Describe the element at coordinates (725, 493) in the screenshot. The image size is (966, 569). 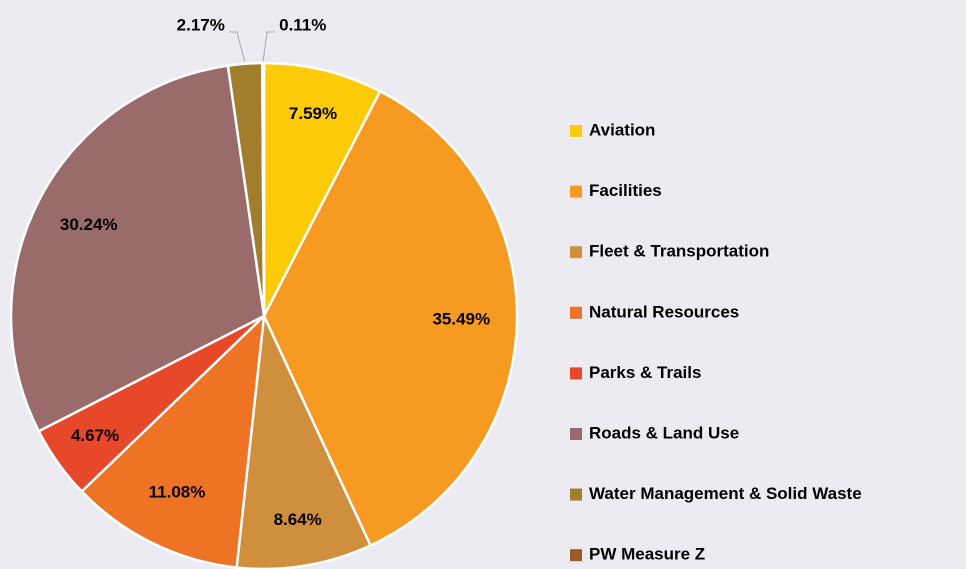
I see `legend-label: Water Management & Solid Waste` at that location.